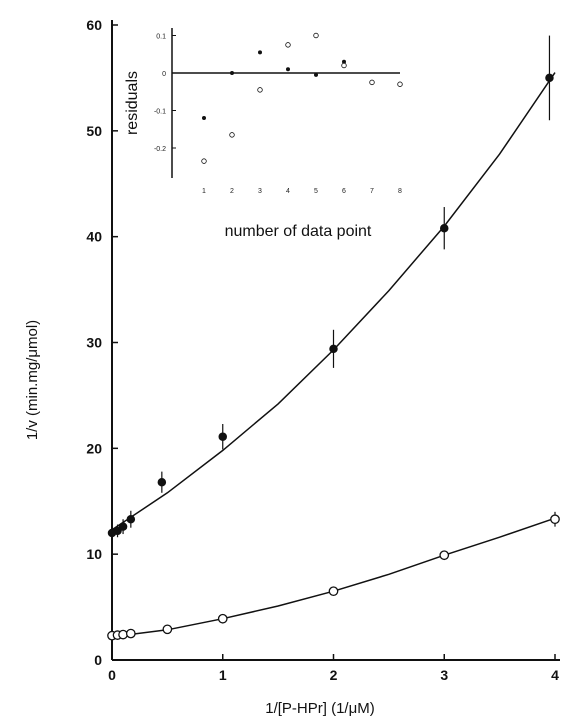 Image resolution: width=563 pixels, height=723 pixels. I want to click on y-tick-label-3: 30, so click(94, 343).